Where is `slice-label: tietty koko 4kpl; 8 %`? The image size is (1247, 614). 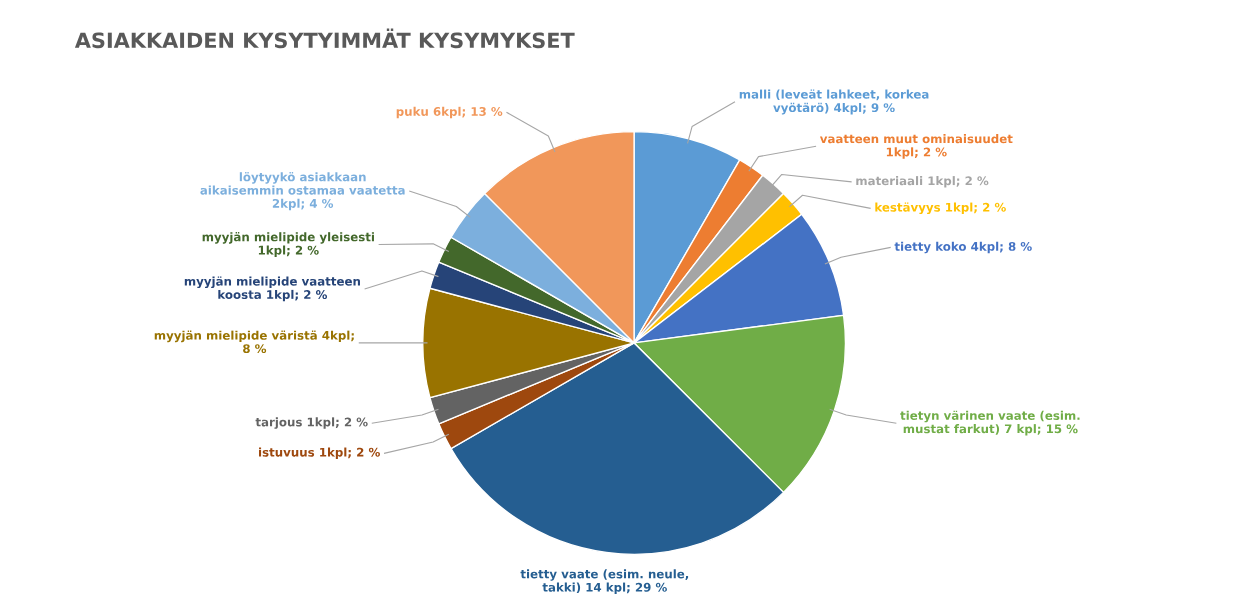
slice-label: tietty koko 4kpl; 8 % is located at coordinates (963, 247).